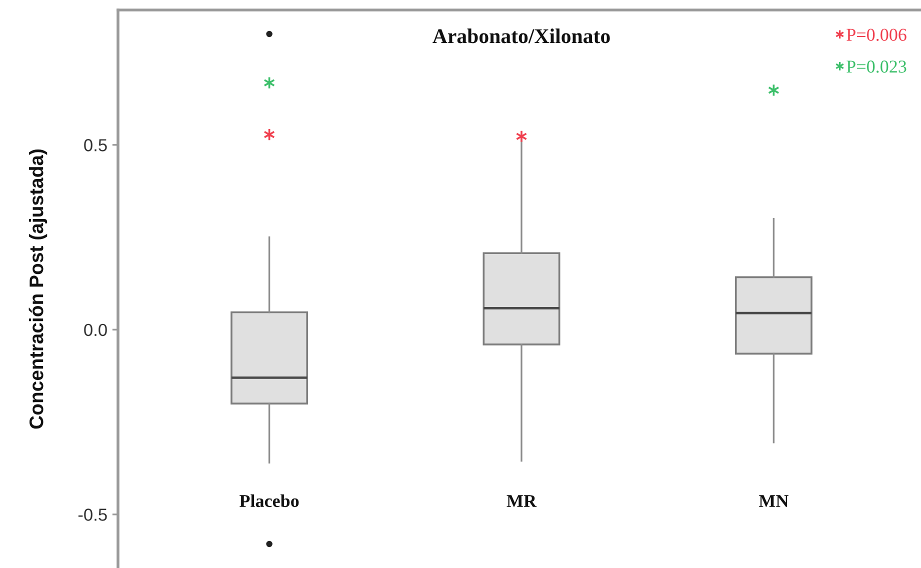 The image size is (921, 568). What do you see at coordinates (95, 145) in the screenshot?
I see `y-tick-label: 0.5` at bounding box center [95, 145].